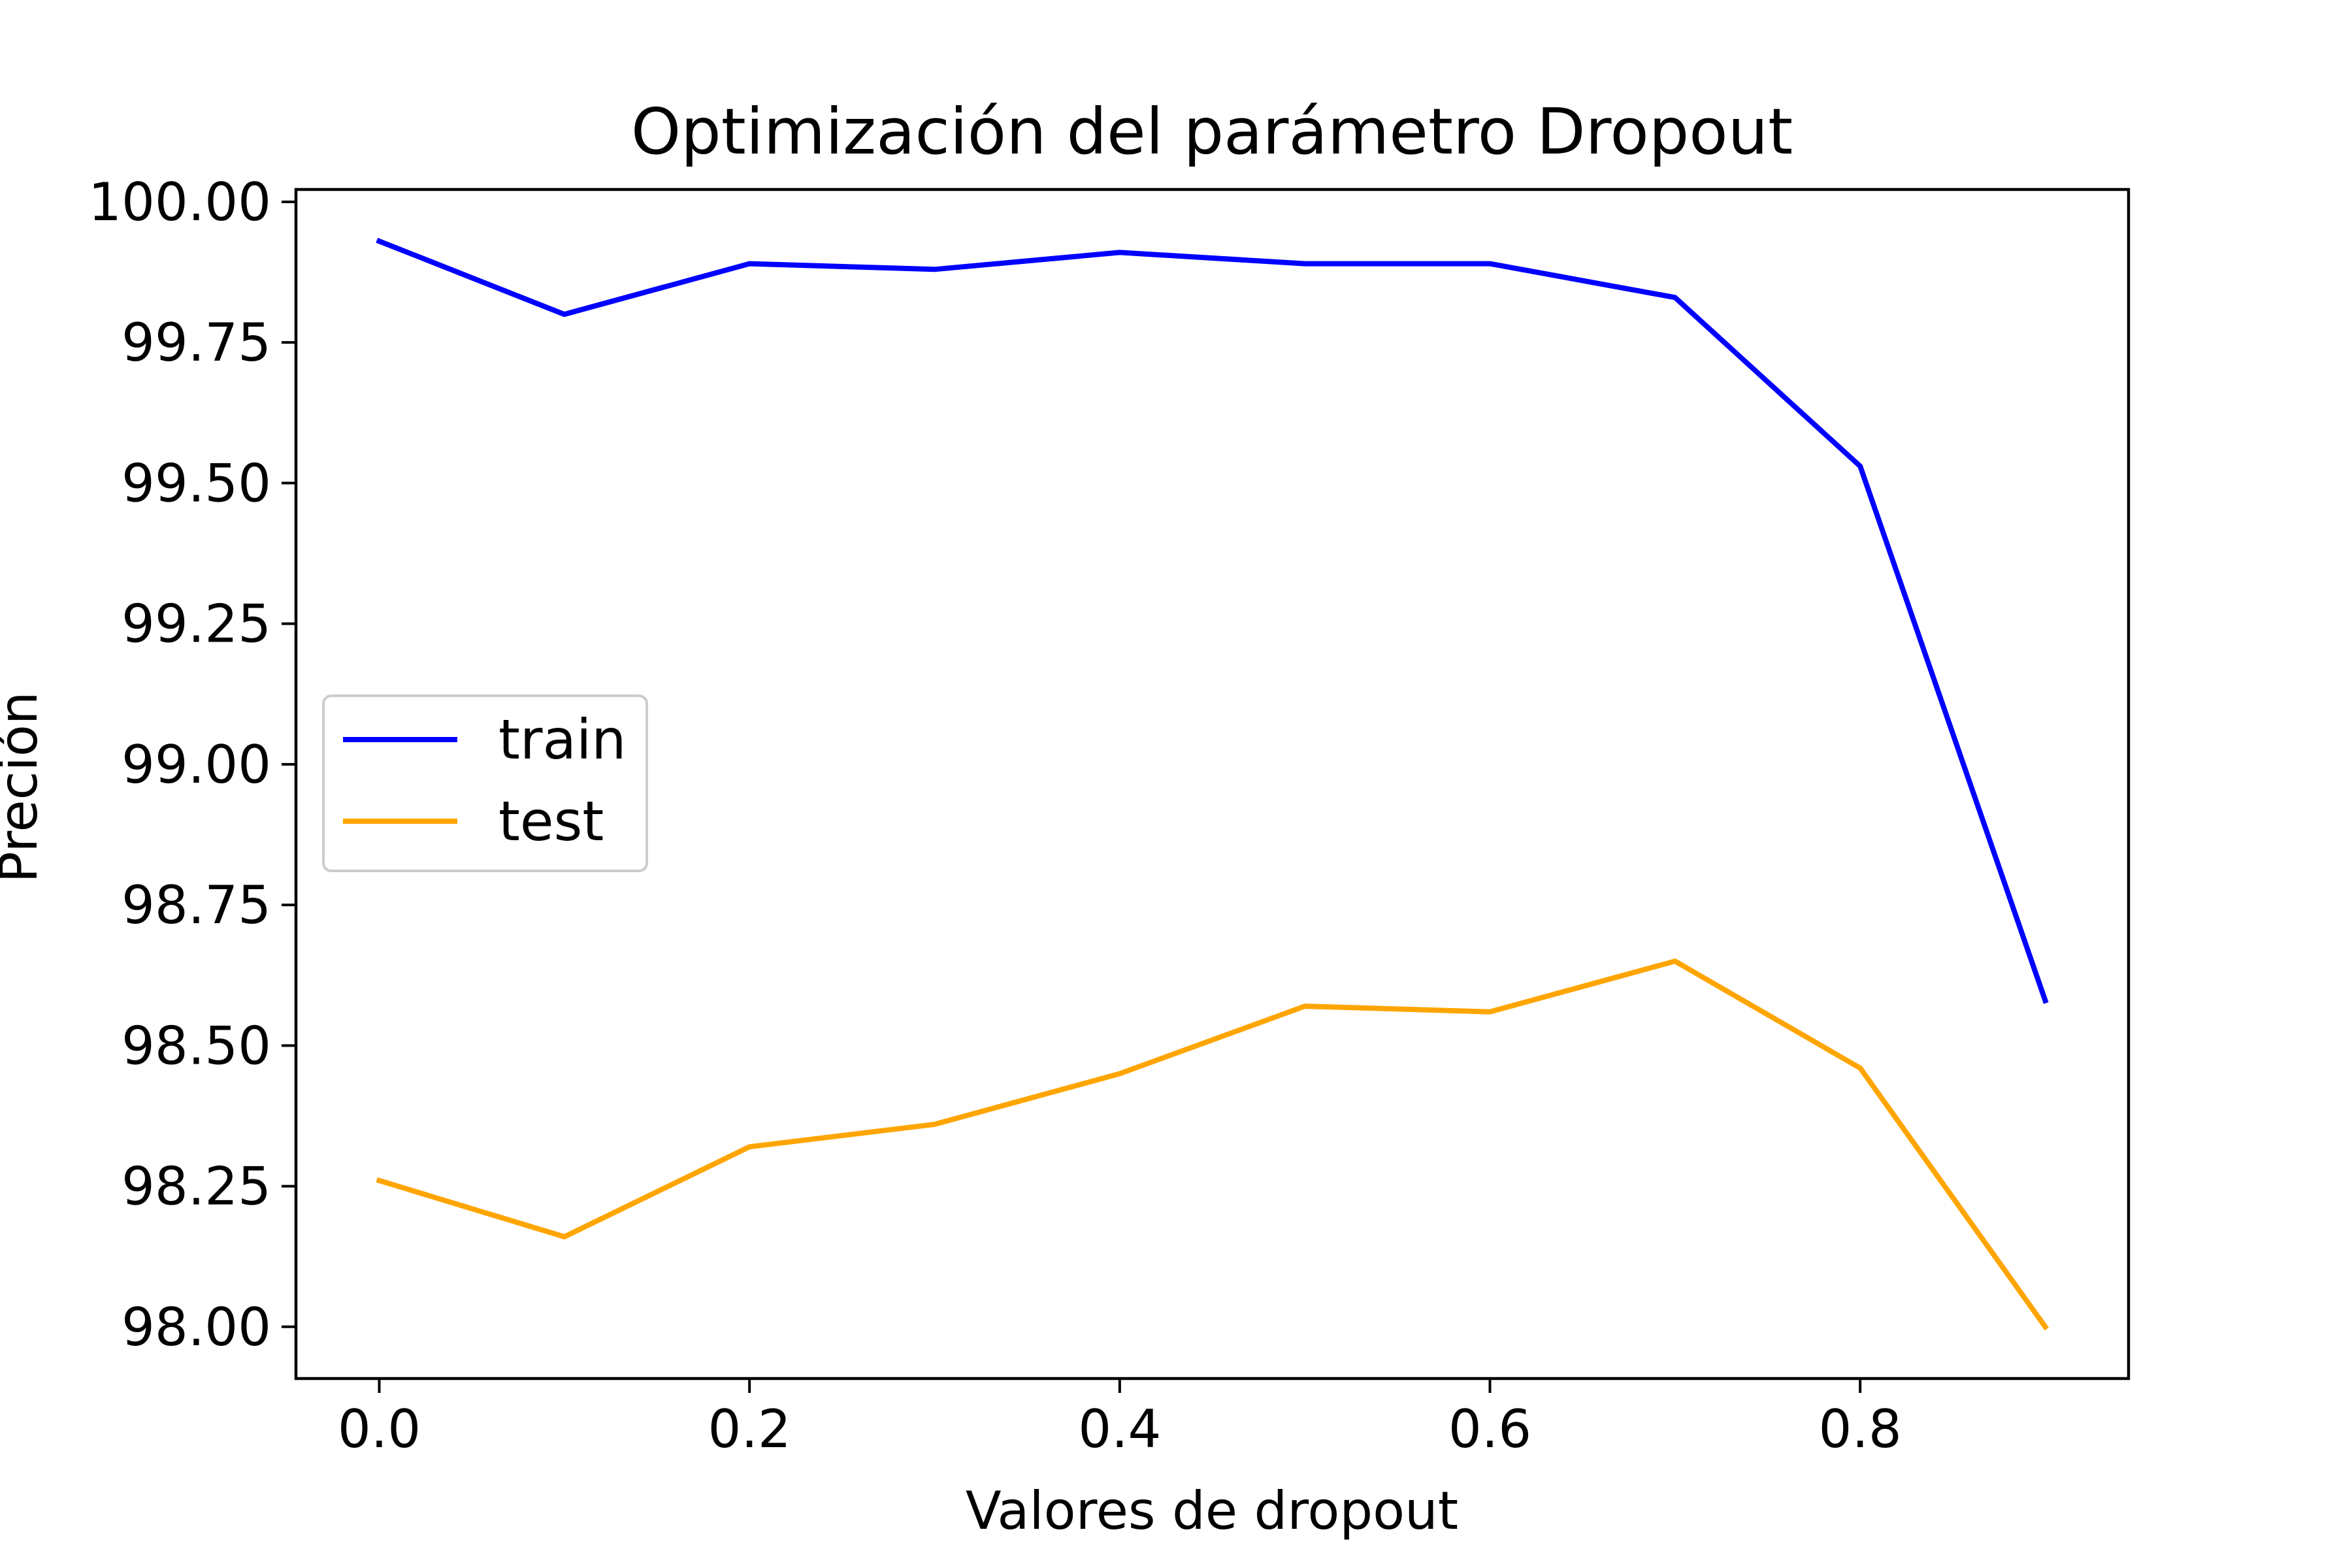 The height and width of the screenshot is (1568, 2352). I want to click on legend: train test, so click(485, 783).